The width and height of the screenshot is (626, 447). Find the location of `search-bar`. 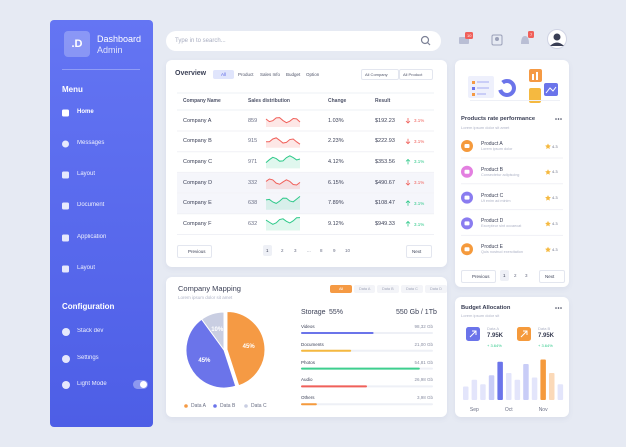

search-bar is located at coordinates (303, 41).